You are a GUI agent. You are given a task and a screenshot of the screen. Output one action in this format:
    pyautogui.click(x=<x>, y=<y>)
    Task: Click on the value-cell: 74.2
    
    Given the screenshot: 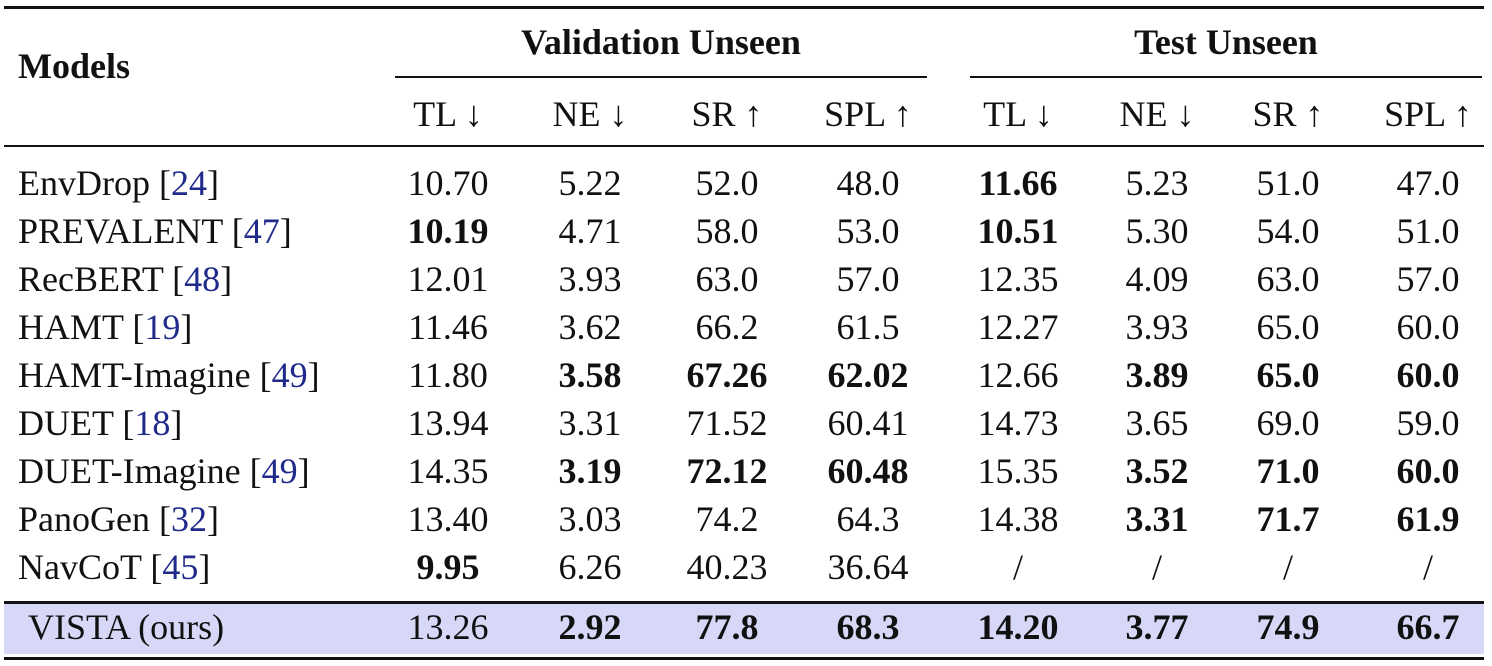 What is the action you would take?
    pyautogui.click(x=727, y=519)
    